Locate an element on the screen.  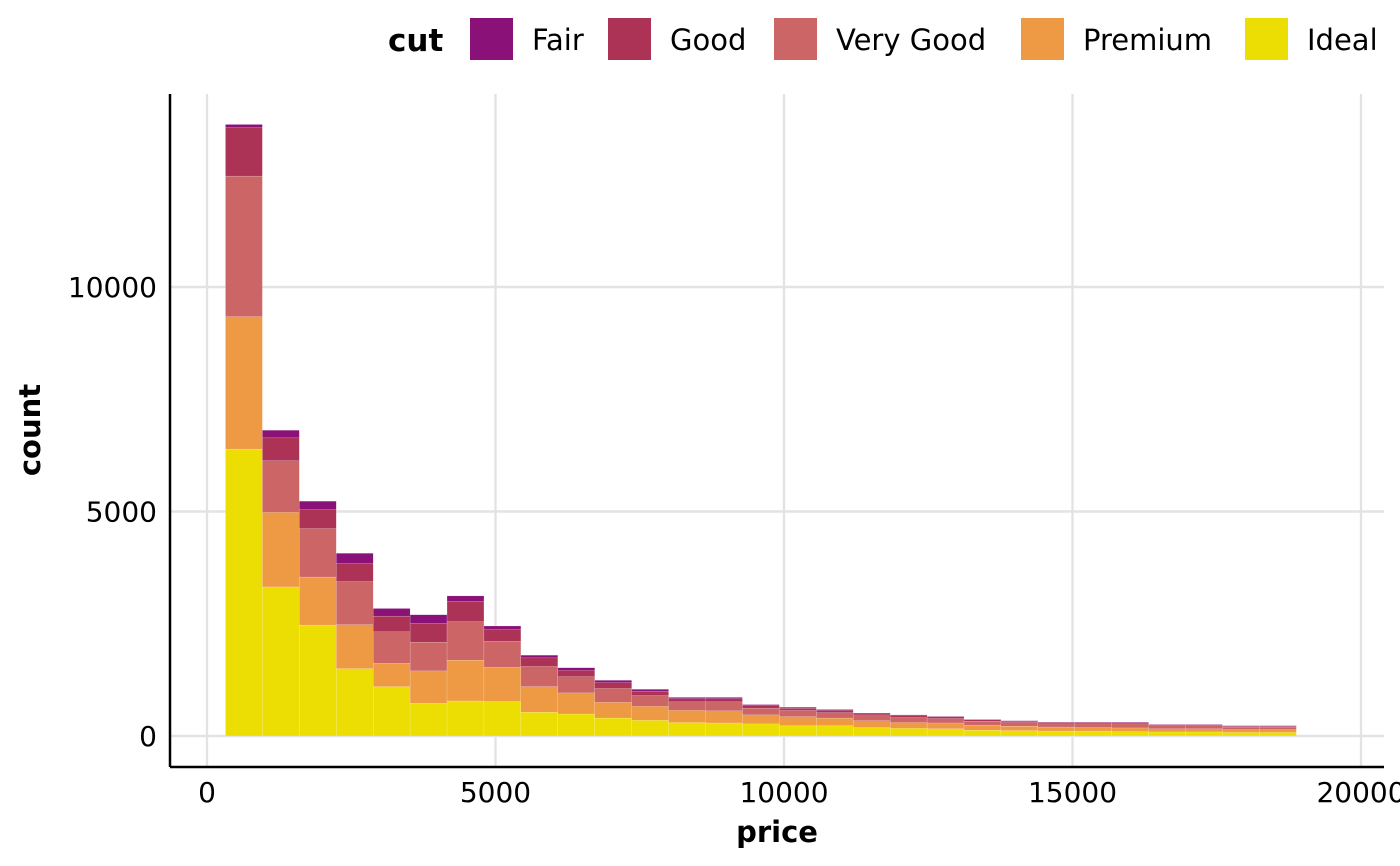
legend-key-premium is located at coordinates (1042, 39).